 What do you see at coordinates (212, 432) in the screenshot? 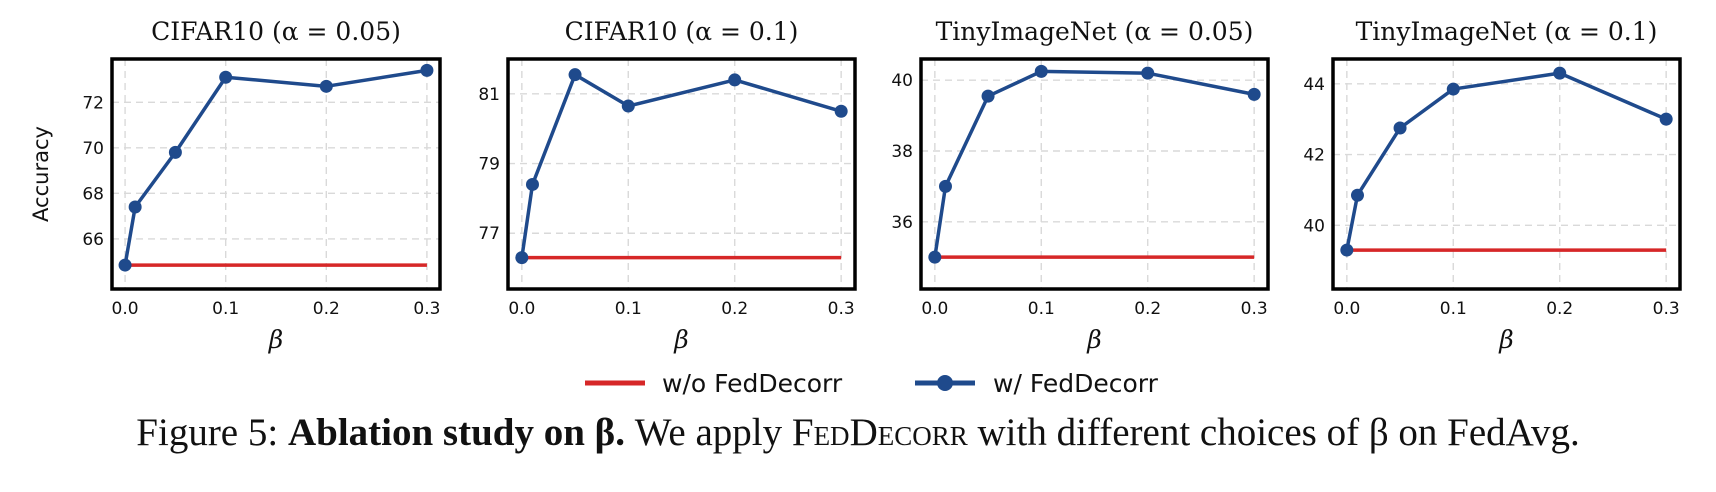
I see `caption-prefix: Figure 5:` at bounding box center [212, 432].